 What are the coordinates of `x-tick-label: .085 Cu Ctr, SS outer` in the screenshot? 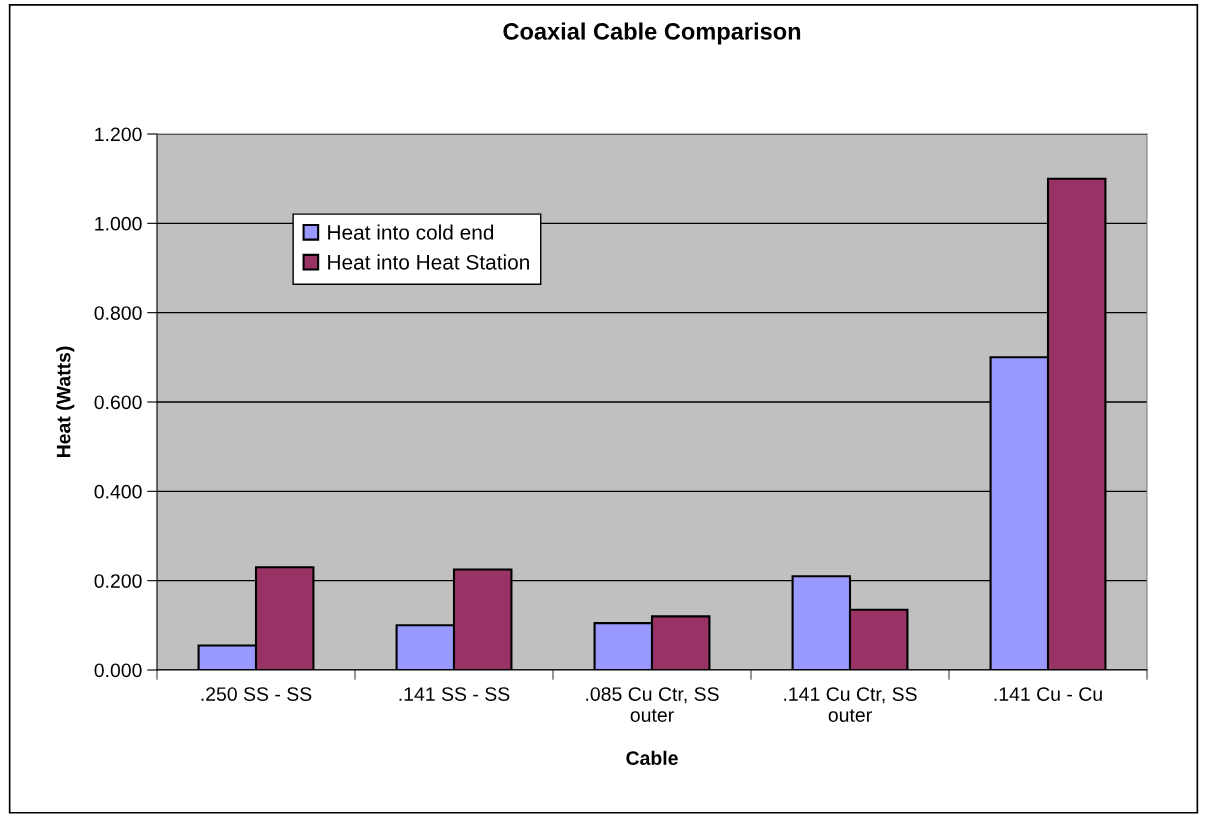 It's located at (652, 704).